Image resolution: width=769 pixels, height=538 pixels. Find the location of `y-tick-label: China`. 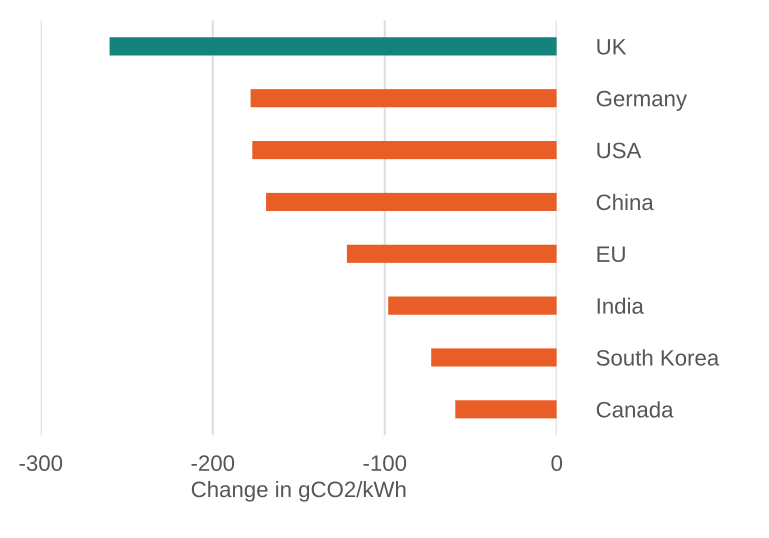

y-tick-label: China is located at coordinates (625, 202).